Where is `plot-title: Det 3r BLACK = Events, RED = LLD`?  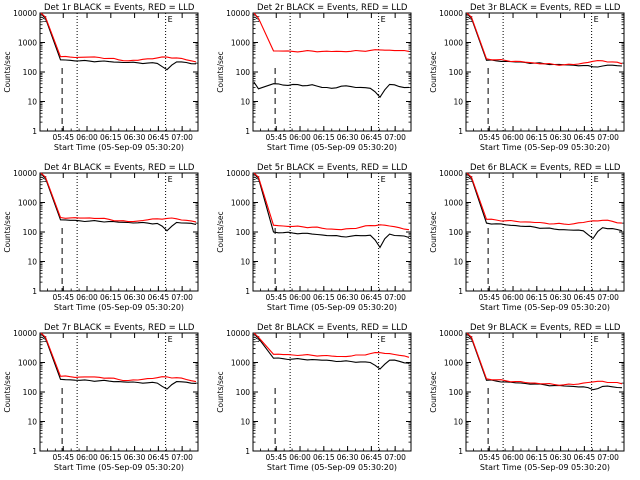 plot-title: Det 3r BLACK = Events, RED = LLD is located at coordinates (545, 8).